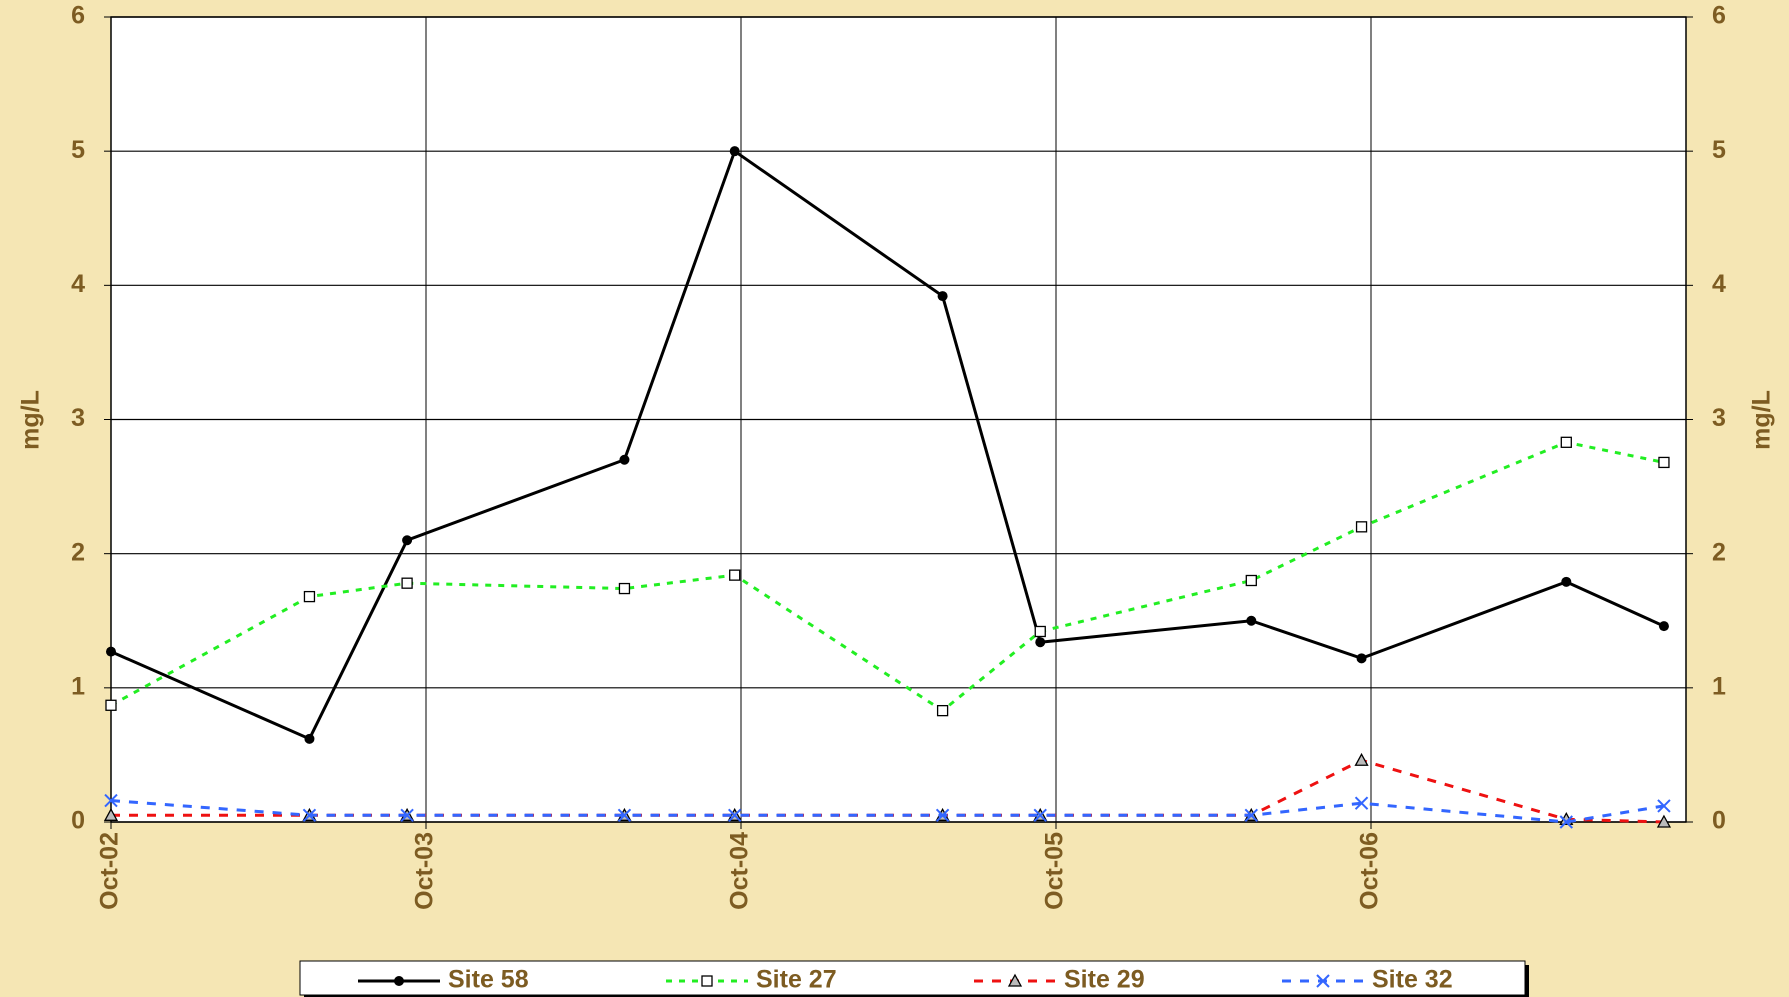  I want to click on legend-label: Site 58, so click(488, 980).